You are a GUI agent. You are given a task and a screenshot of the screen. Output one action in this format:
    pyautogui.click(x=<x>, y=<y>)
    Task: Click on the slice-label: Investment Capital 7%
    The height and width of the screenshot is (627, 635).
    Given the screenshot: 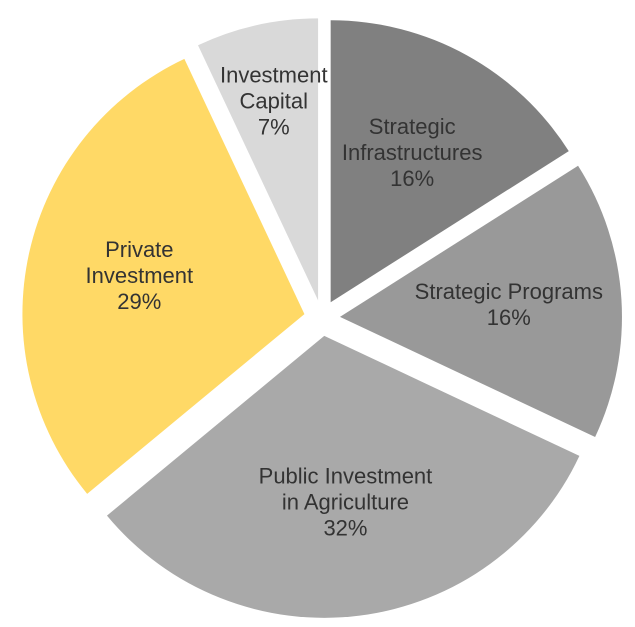 What is the action you would take?
    pyautogui.click(x=274, y=100)
    